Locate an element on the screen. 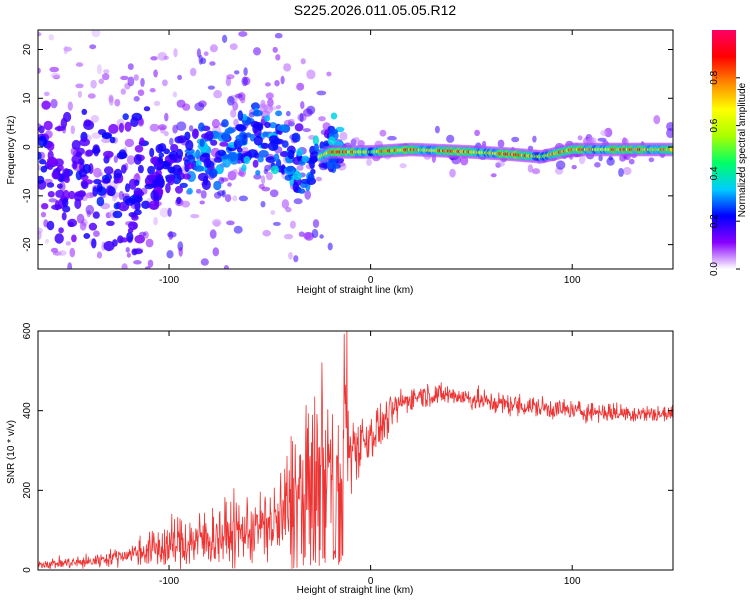  colorbar-tick-label: 0.8 is located at coordinates (714, 77).